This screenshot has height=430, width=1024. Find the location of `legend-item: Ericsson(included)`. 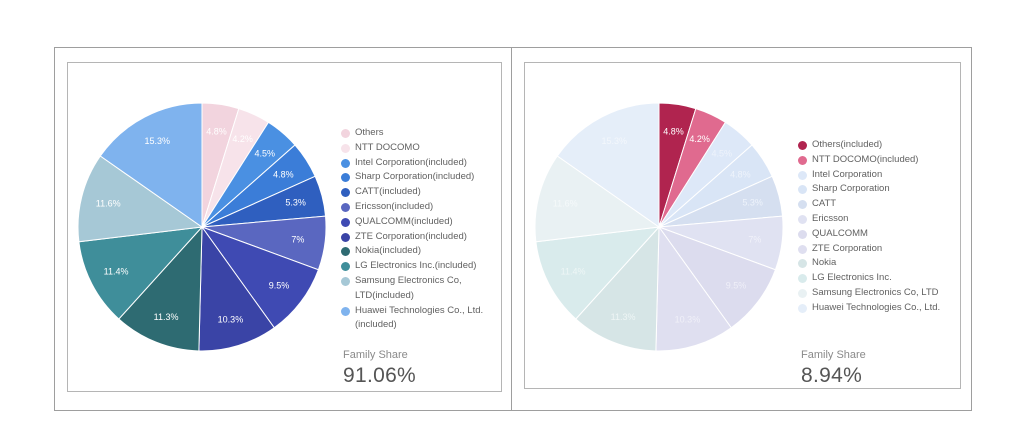

legend-item: Ericsson(included) is located at coordinates (412, 207).